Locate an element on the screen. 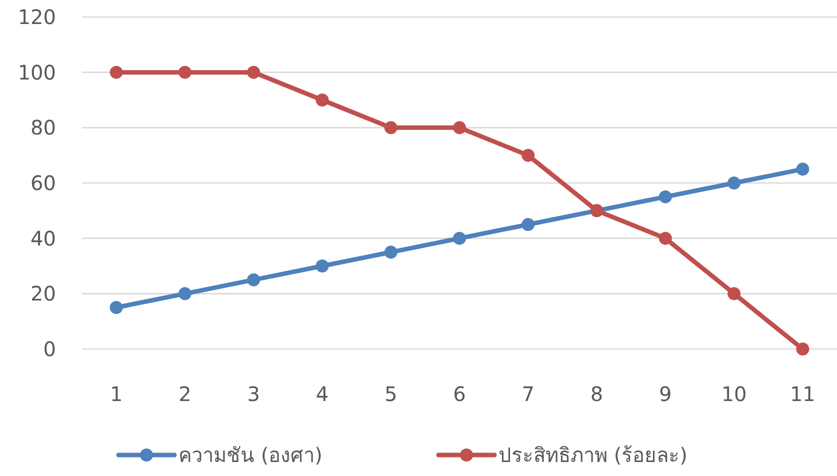 The height and width of the screenshot is (476, 837). x-tick-label: 4 is located at coordinates (322, 394).